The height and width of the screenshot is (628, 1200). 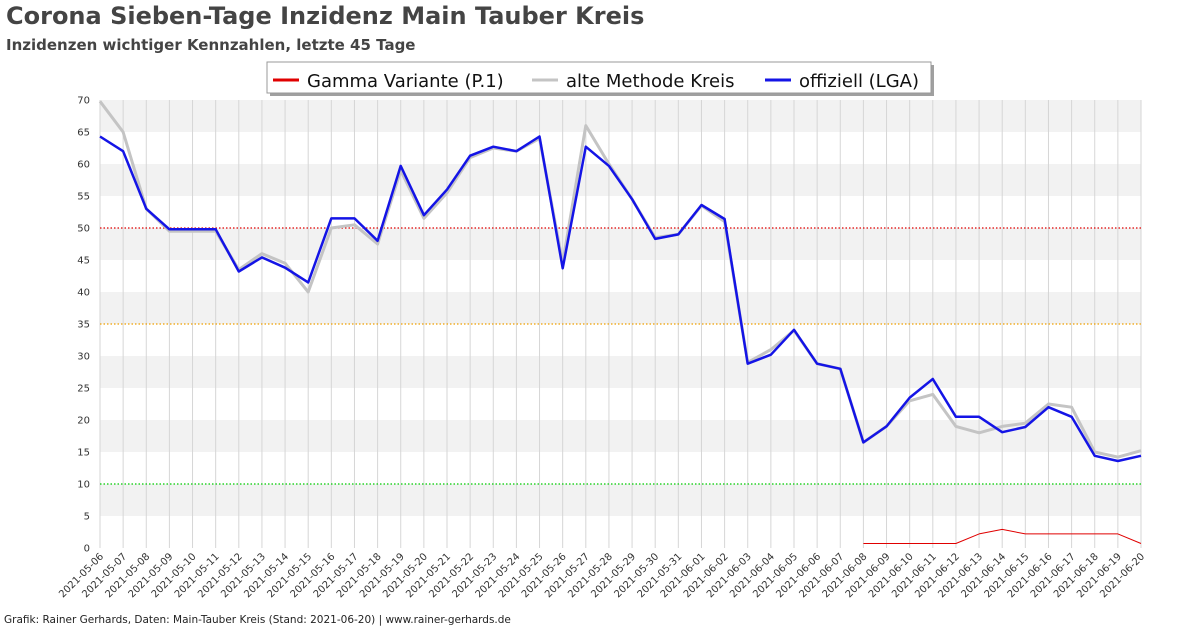 I want to click on y-tick-label: 55, so click(x=83, y=197).